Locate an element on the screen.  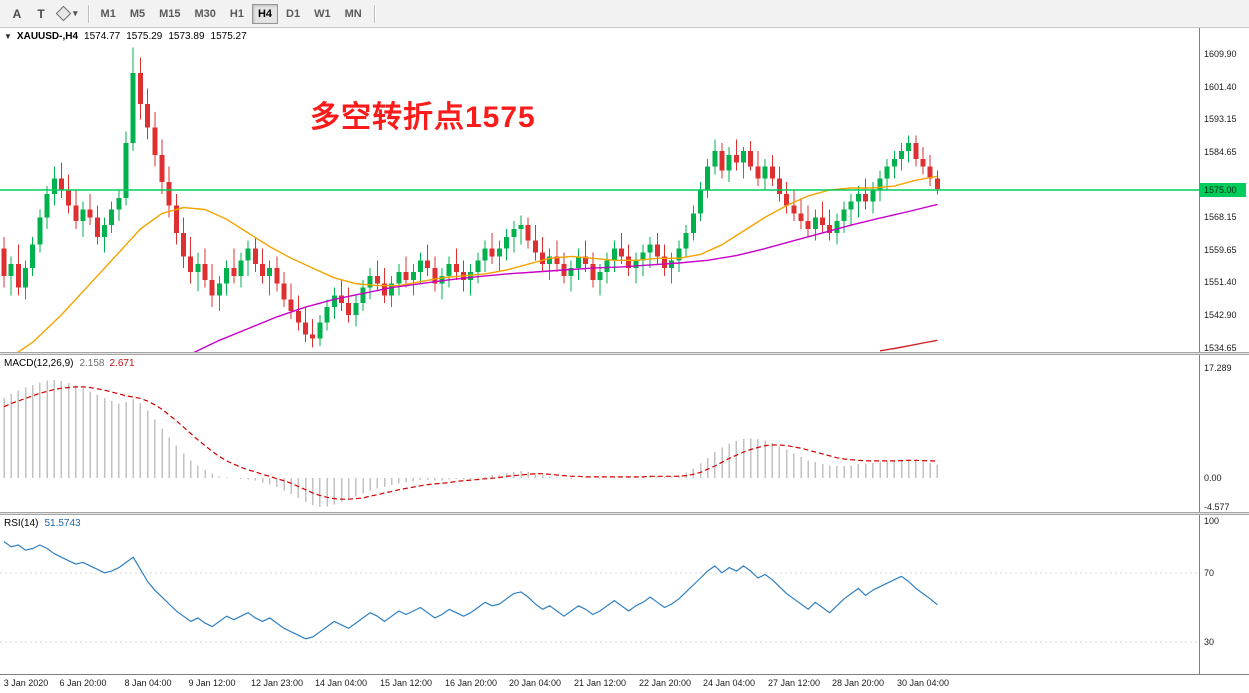
macd-value-main: 2.158 is located at coordinates (92, 363).